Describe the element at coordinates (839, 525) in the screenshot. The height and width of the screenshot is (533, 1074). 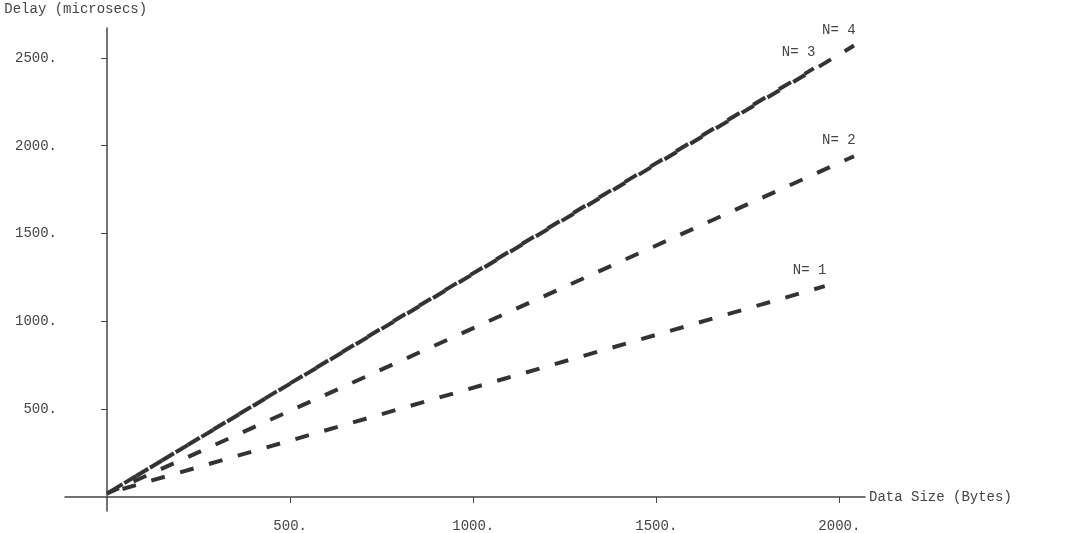
I see `x-tick-label: 2000.` at that location.